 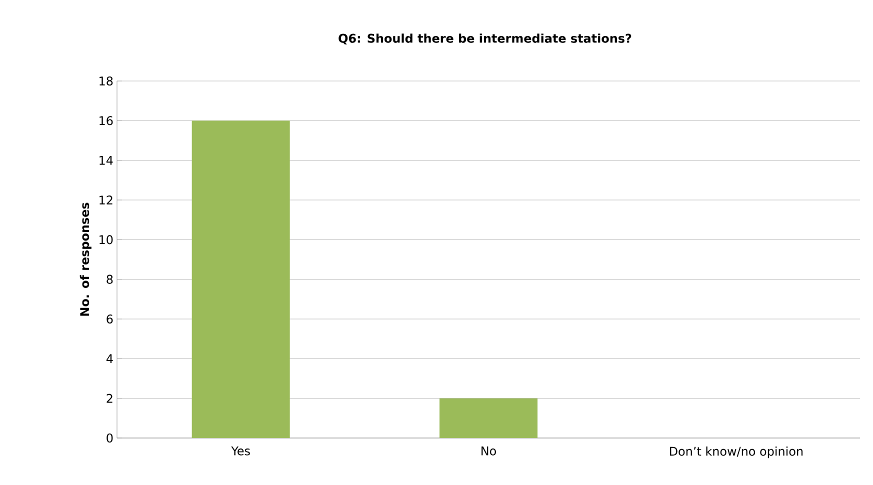 What do you see at coordinates (106, 160) in the screenshot?
I see `y-tick-label: 14` at bounding box center [106, 160].